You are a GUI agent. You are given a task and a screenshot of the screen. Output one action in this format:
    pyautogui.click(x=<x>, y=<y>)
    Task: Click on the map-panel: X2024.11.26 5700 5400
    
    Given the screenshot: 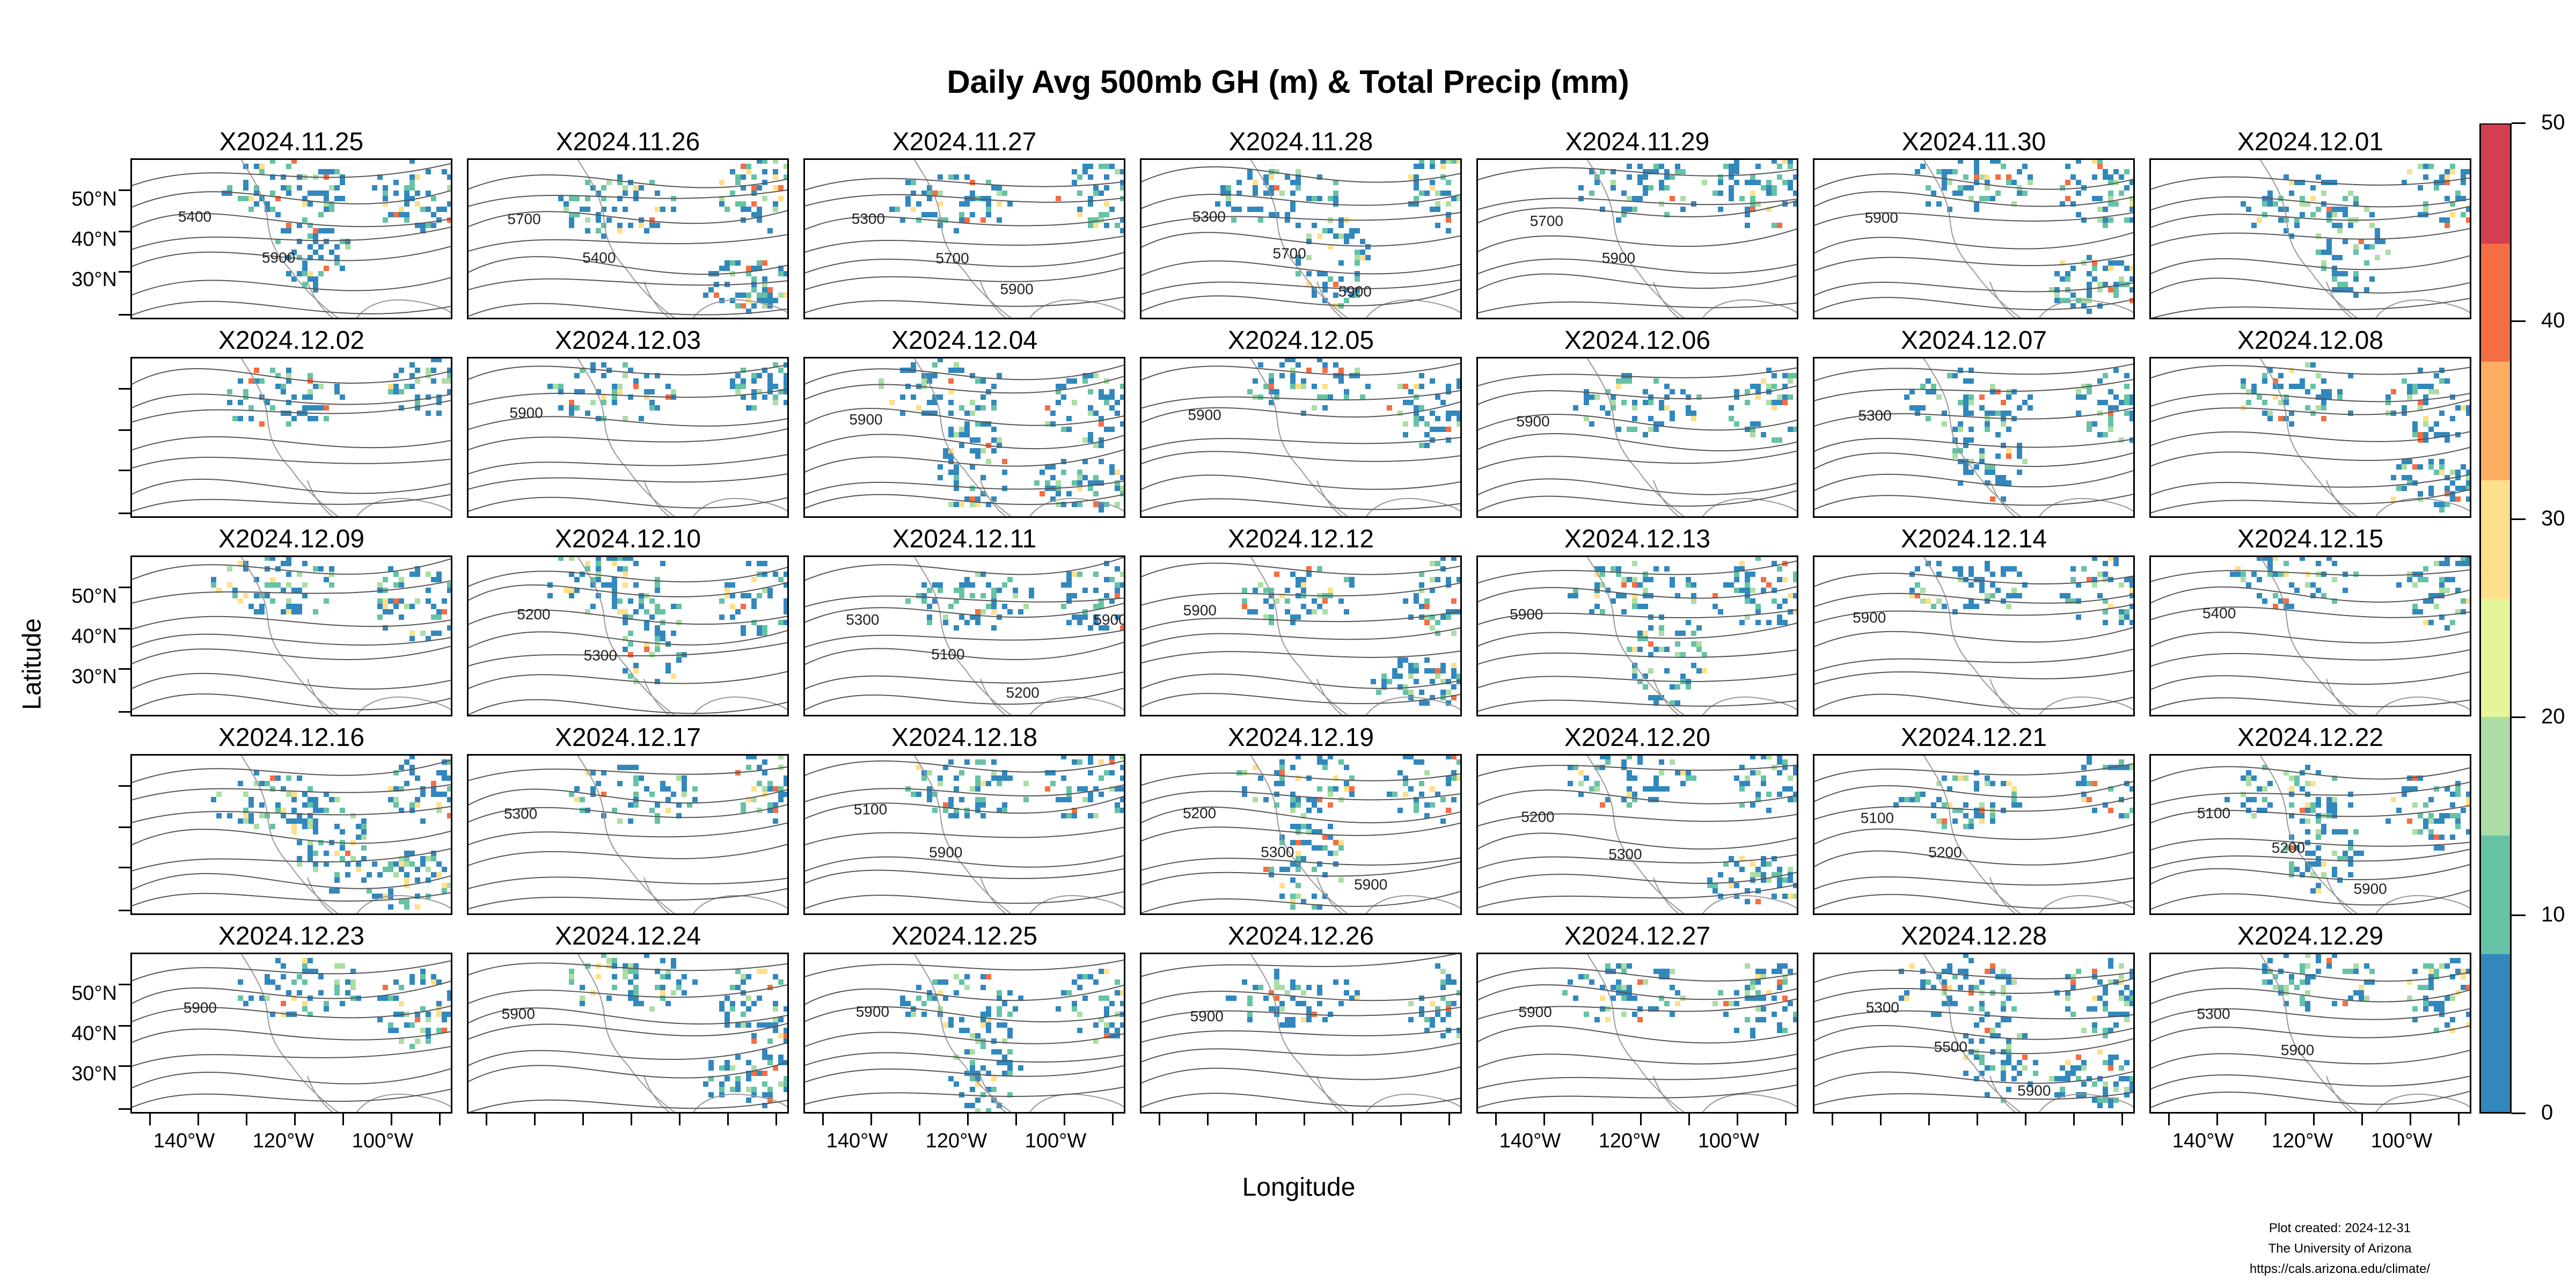 What is the action you would take?
    pyautogui.click(x=628, y=223)
    